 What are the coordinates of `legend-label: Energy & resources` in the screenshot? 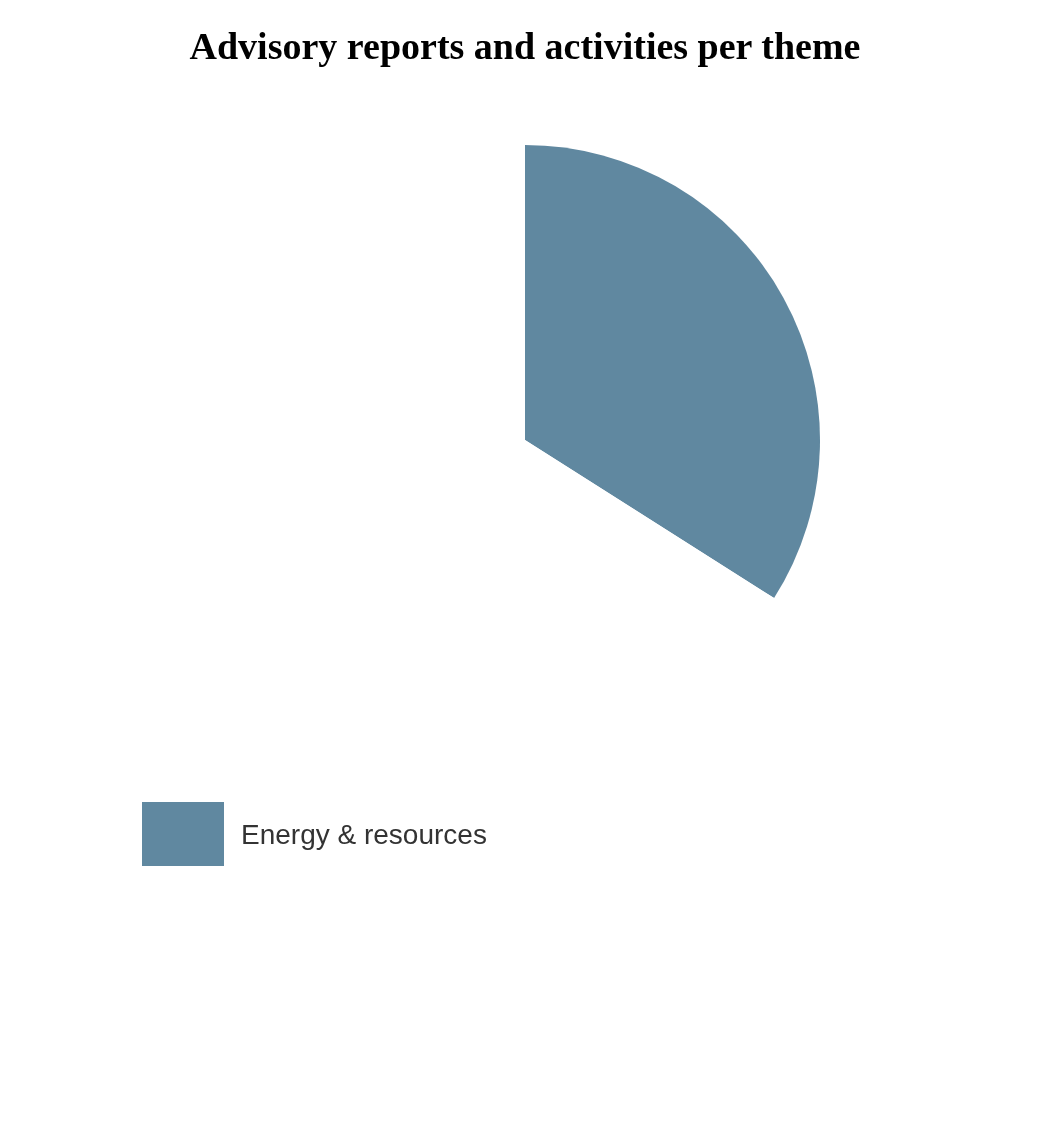 It's located at (364, 834).